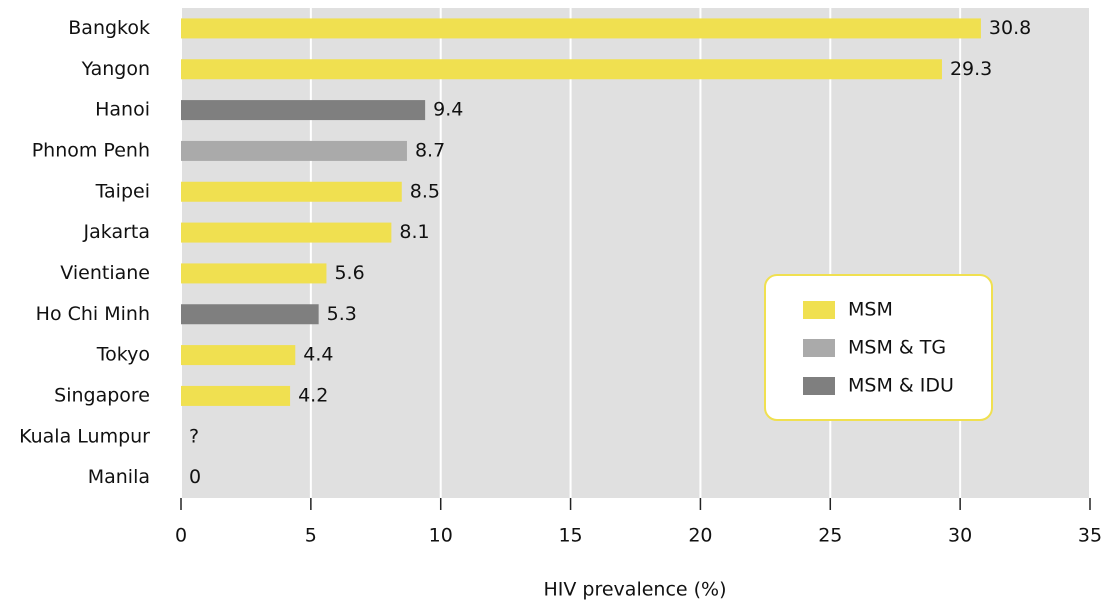 The width and height of the screenshot is (1105, 602). I want to click on data-label: 5.3, so click(342, 314).